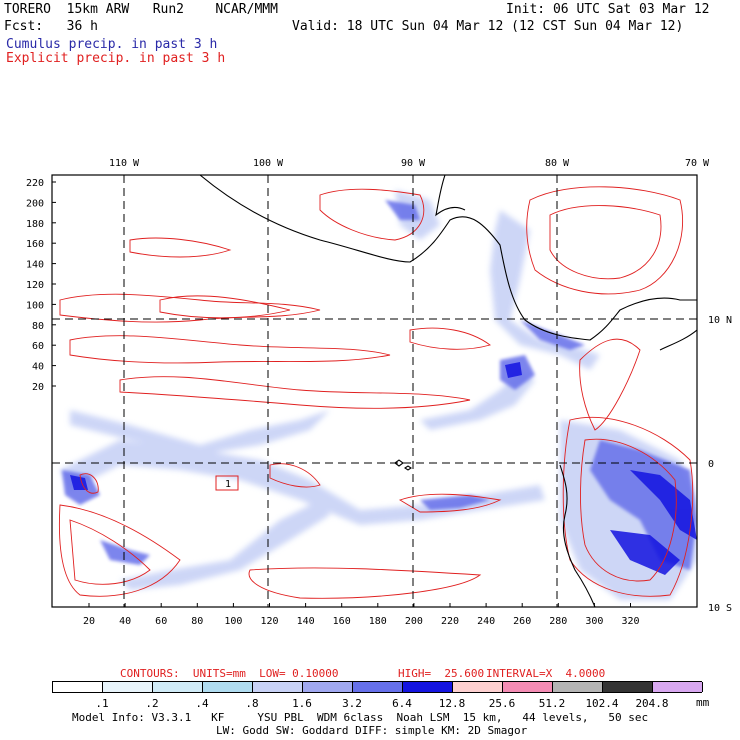 This screenshot has height=740, width=740. I want to click on x-tick-label: 260, so click(522, 621).